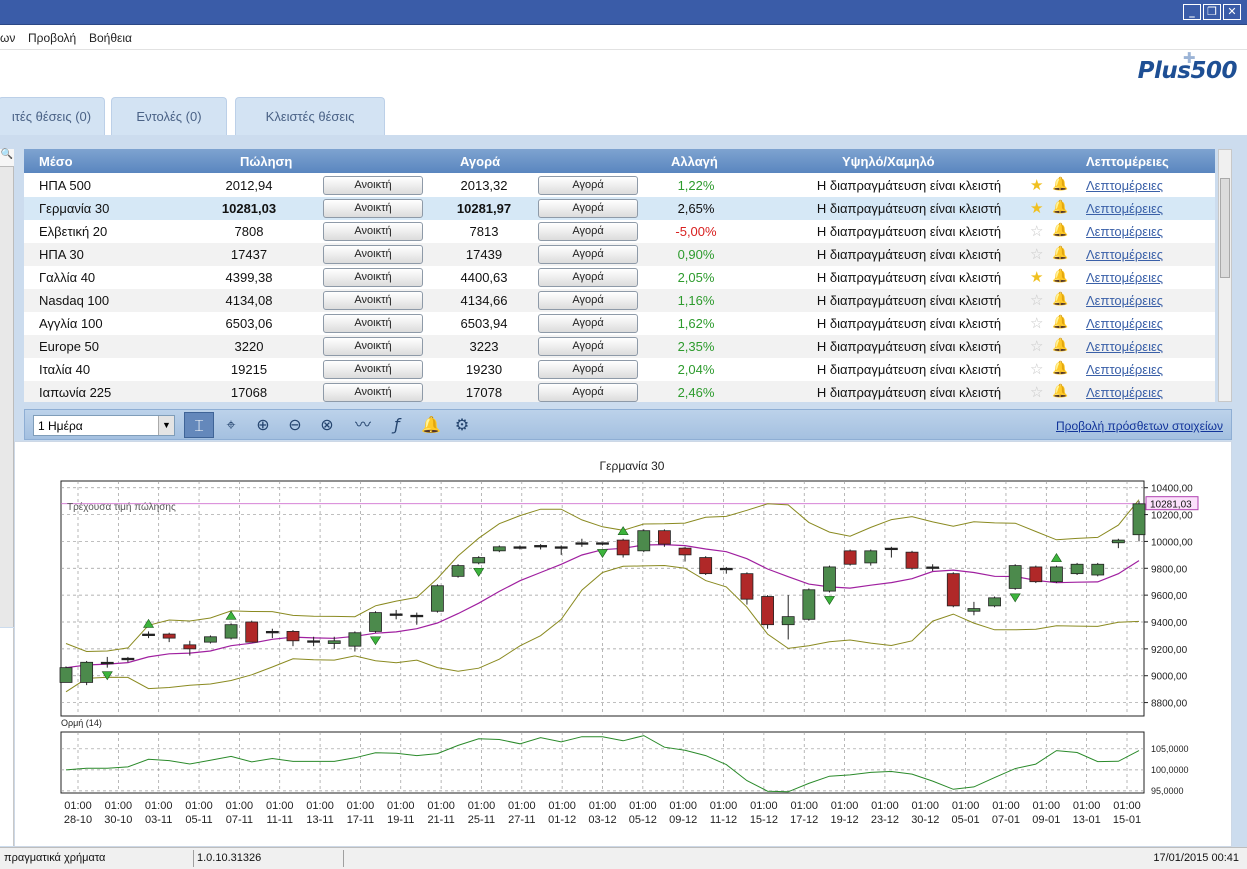 The height and width of the screenshot is (869, 1247). Describe the element at coordinates (1212, 12) in the screenshot. I see `restore-button: ❐` at that location.